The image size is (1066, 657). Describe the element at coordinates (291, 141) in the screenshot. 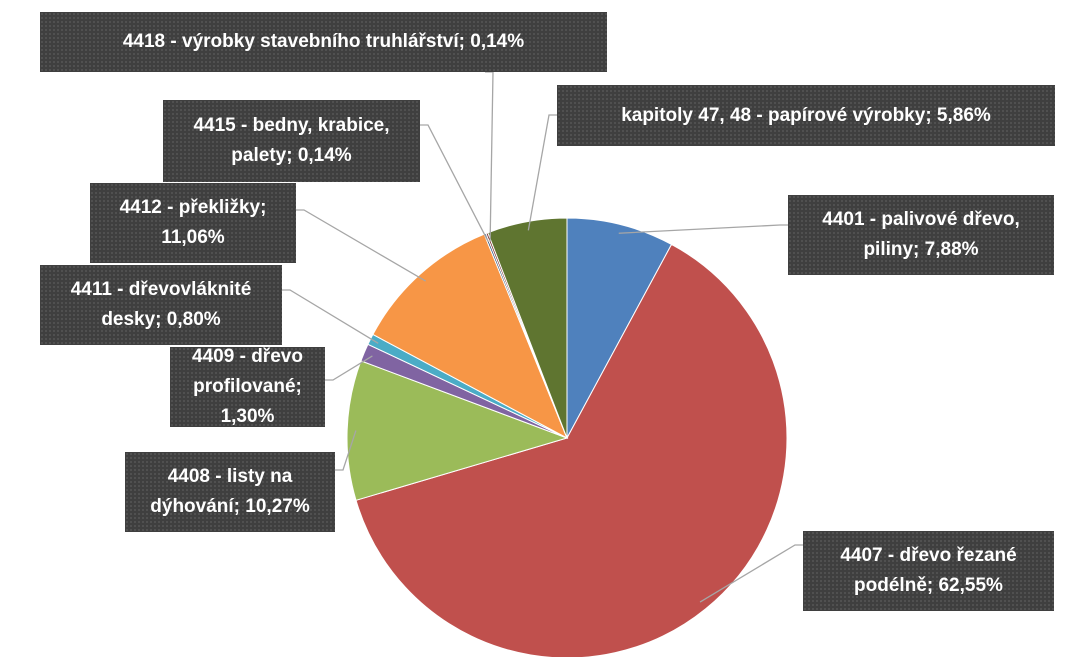

I see `data-label: 4415 - bedny, krabice, palety; 0,14%` at that location.